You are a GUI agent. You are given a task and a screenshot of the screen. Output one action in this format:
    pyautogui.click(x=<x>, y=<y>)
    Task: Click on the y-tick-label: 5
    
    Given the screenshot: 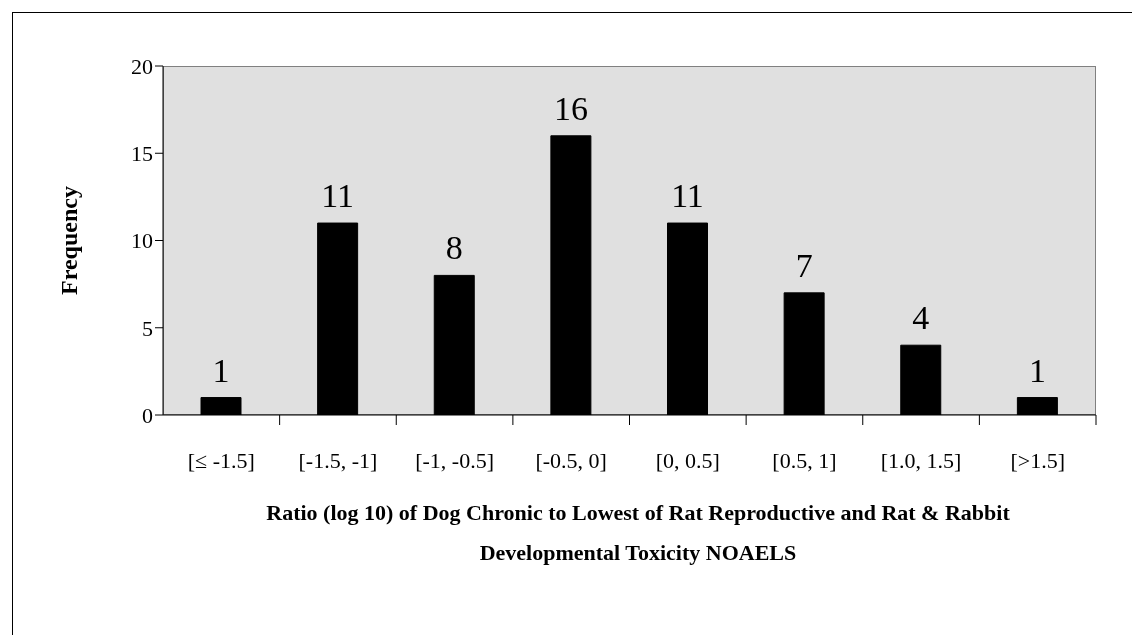 What is the action you would take?
    pyautogui.click(x=147, y=328)
    